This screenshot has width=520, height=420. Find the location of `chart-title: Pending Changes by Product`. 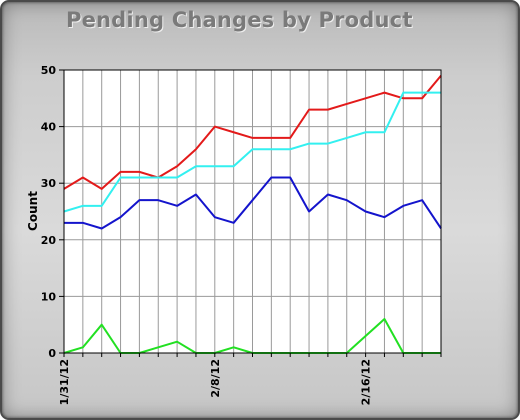

chart-title: Pending Changes by Product is located at coordinates (239, 20).